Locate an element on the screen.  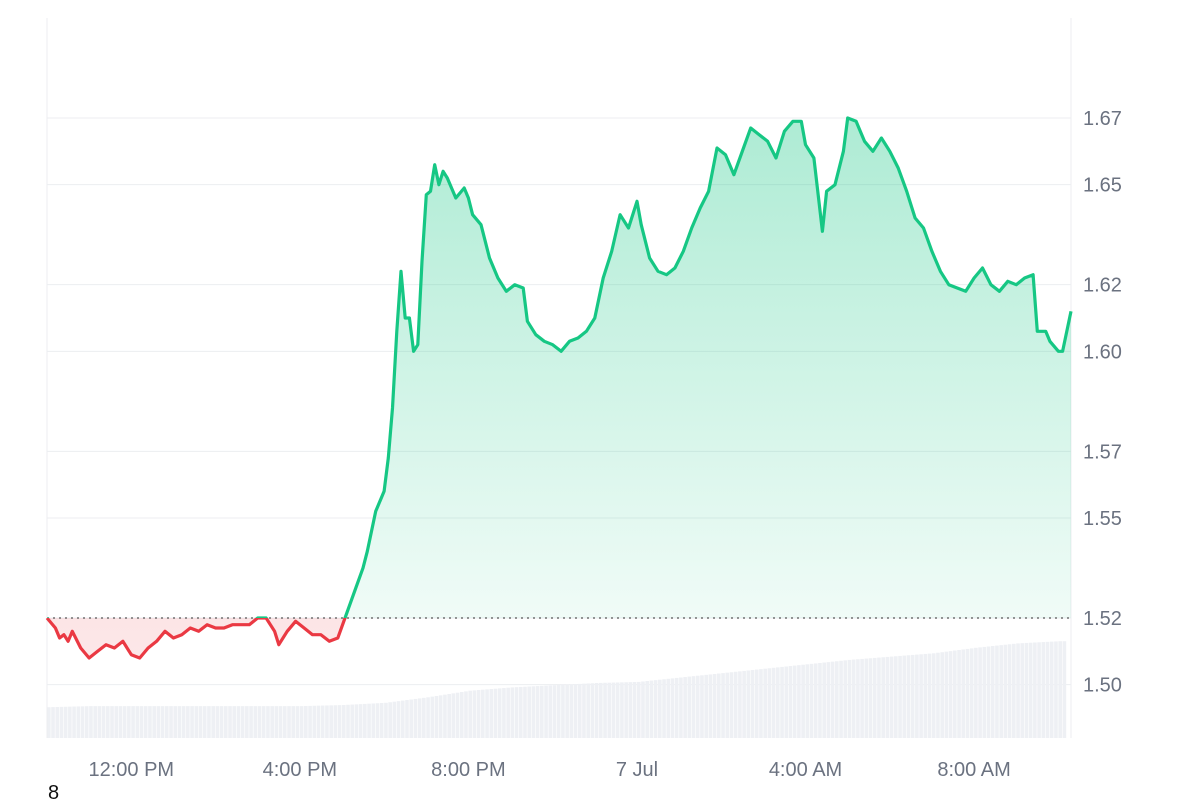
y-axis-ticks: 1.50 1.52 1.55 1.57 1.60 1.62 1.65 1.67 is located at coordinates (1102, 402).